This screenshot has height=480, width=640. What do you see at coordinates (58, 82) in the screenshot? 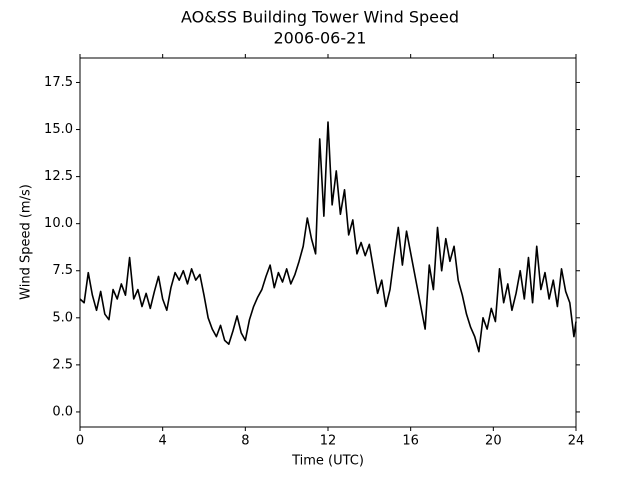
I see `y-tick-label: 17.5` at bounding box center [58, 82].